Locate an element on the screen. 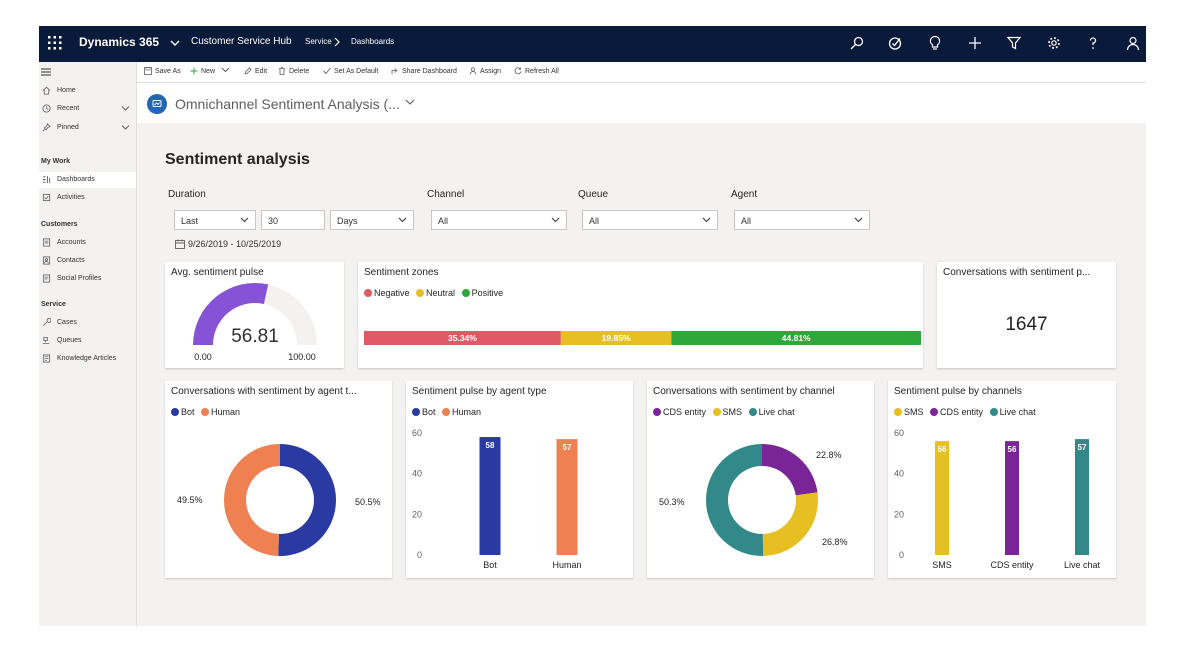 The width and height of the screenshot is (1186, 650). legend-item-cds-entity: CDS entity is located at coordinates (956, 412).